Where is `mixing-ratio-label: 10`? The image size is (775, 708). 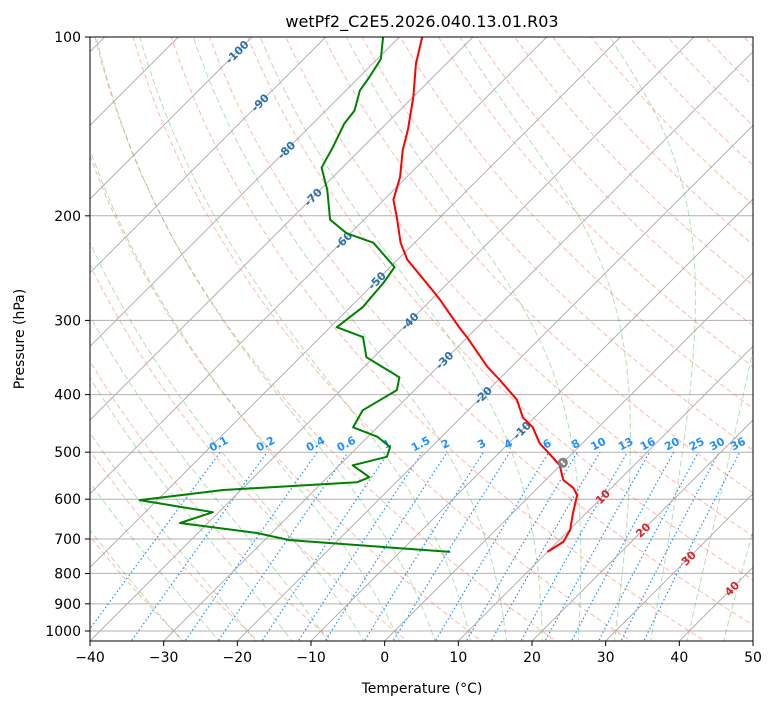
mixing-ratio-label: 10 is located at coordinates (599, 444).